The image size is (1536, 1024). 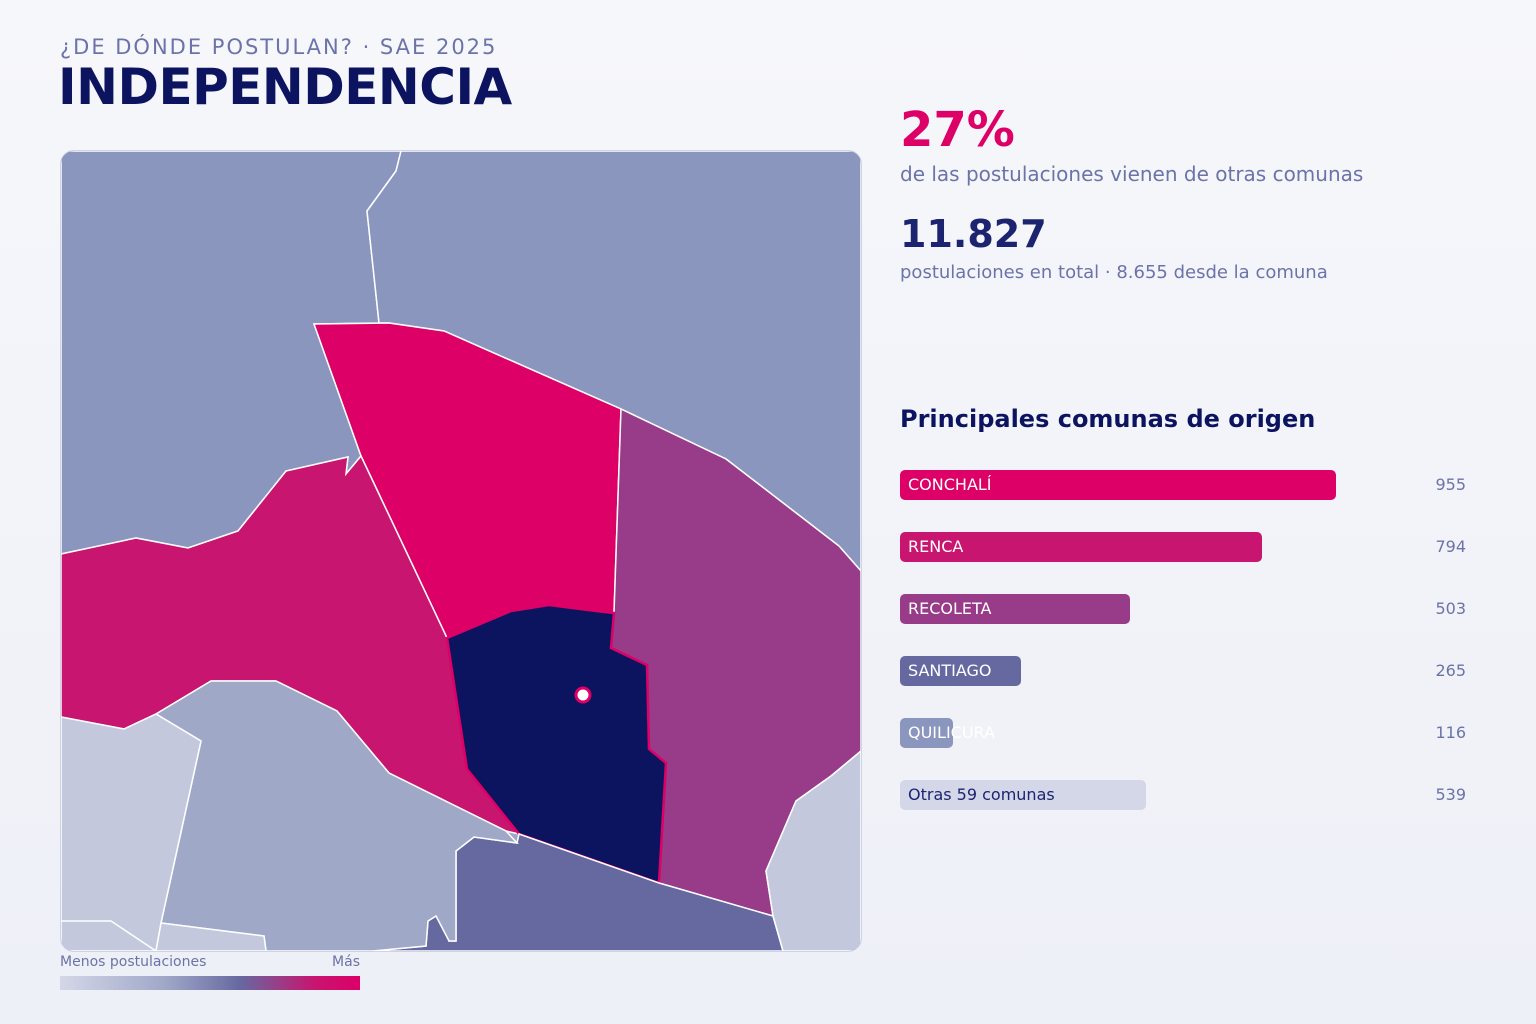 I want to click on origin-bar-label: CONCHALÍ, so click(x=950, y=484).